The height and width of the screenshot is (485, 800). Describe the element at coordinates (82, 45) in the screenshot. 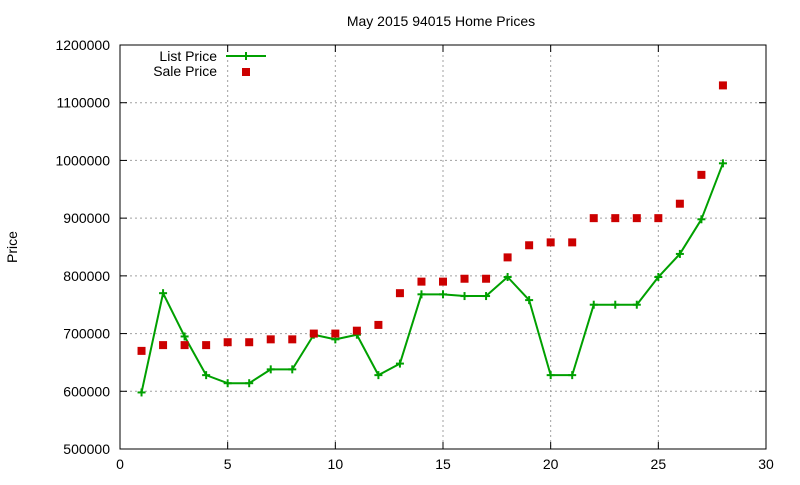

I see `y-tick-label: 1200000` at that location.